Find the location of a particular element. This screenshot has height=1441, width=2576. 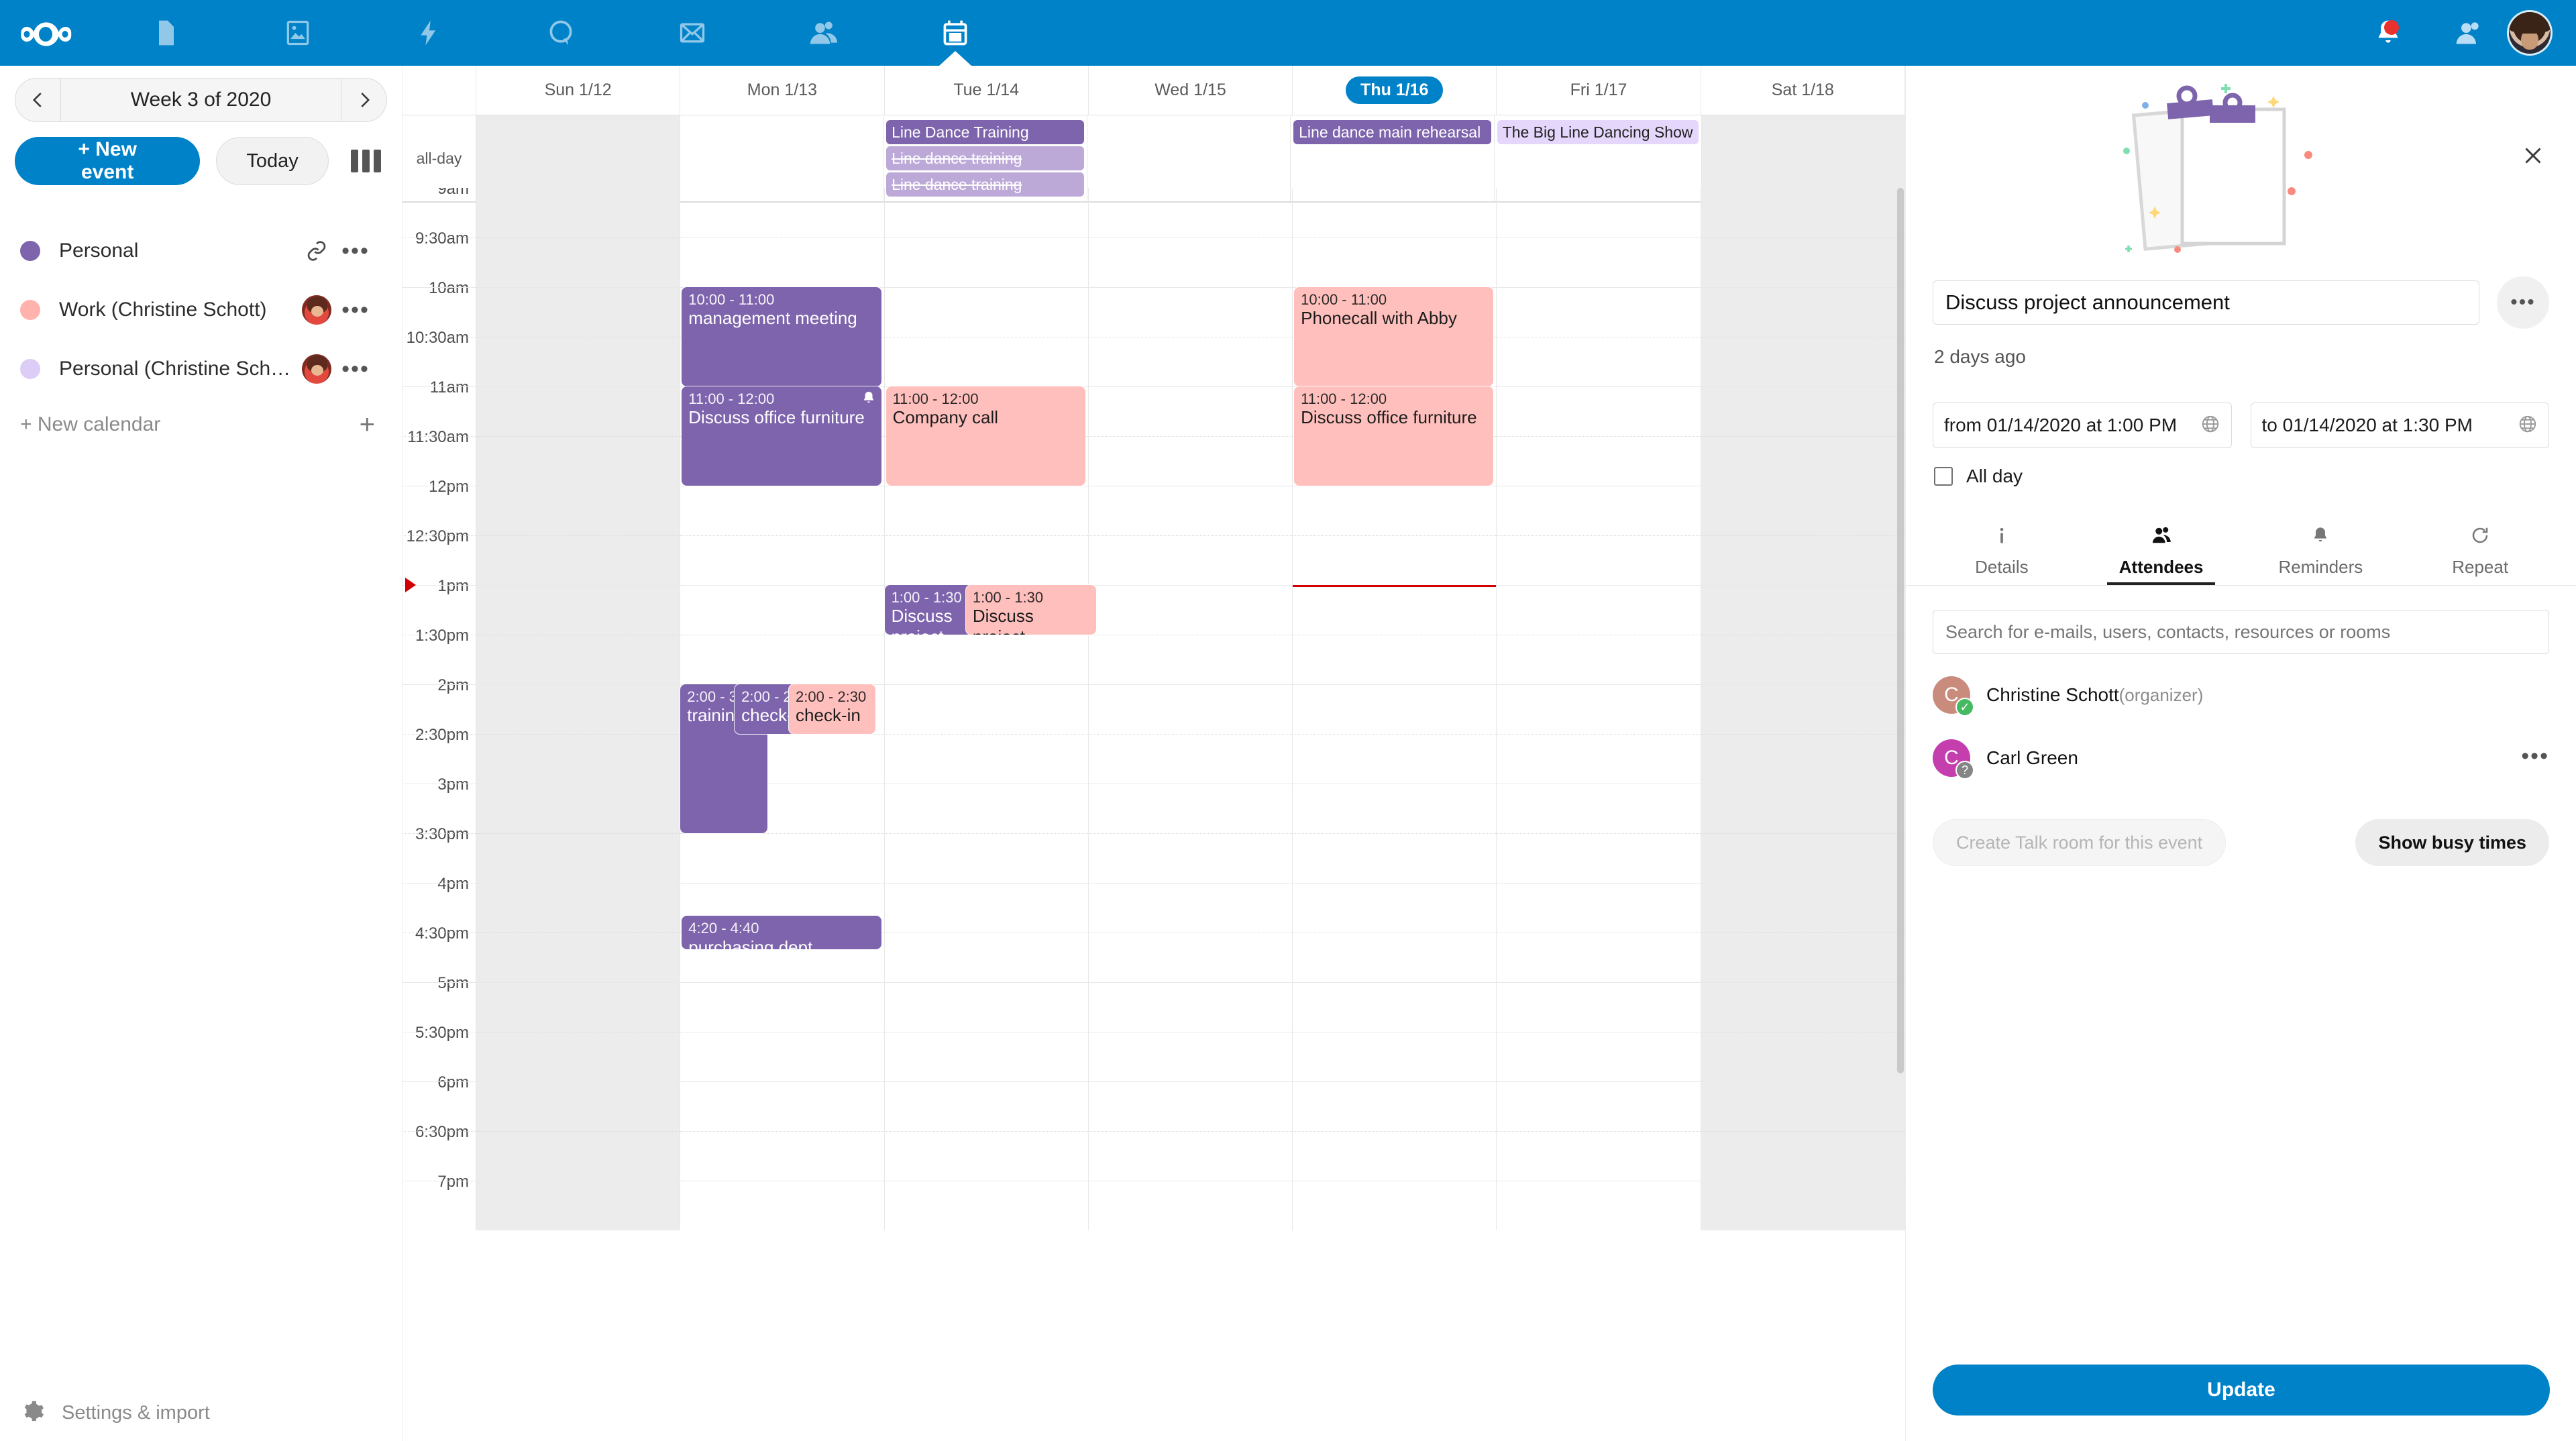

calendar-name: Work (Christine Schott) is located at coordinates (163, 310).